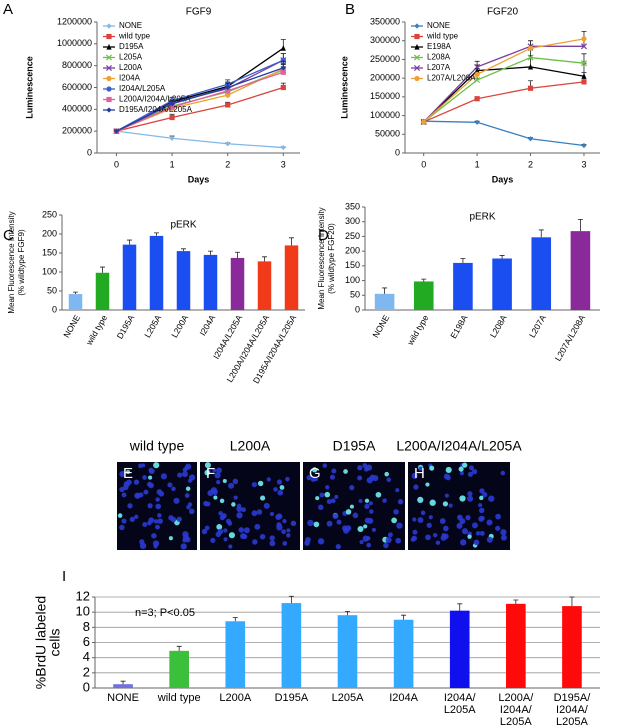 The width and height of the screenshot is (624, 726). I want to click on panel-label: E, so click(128, 473).